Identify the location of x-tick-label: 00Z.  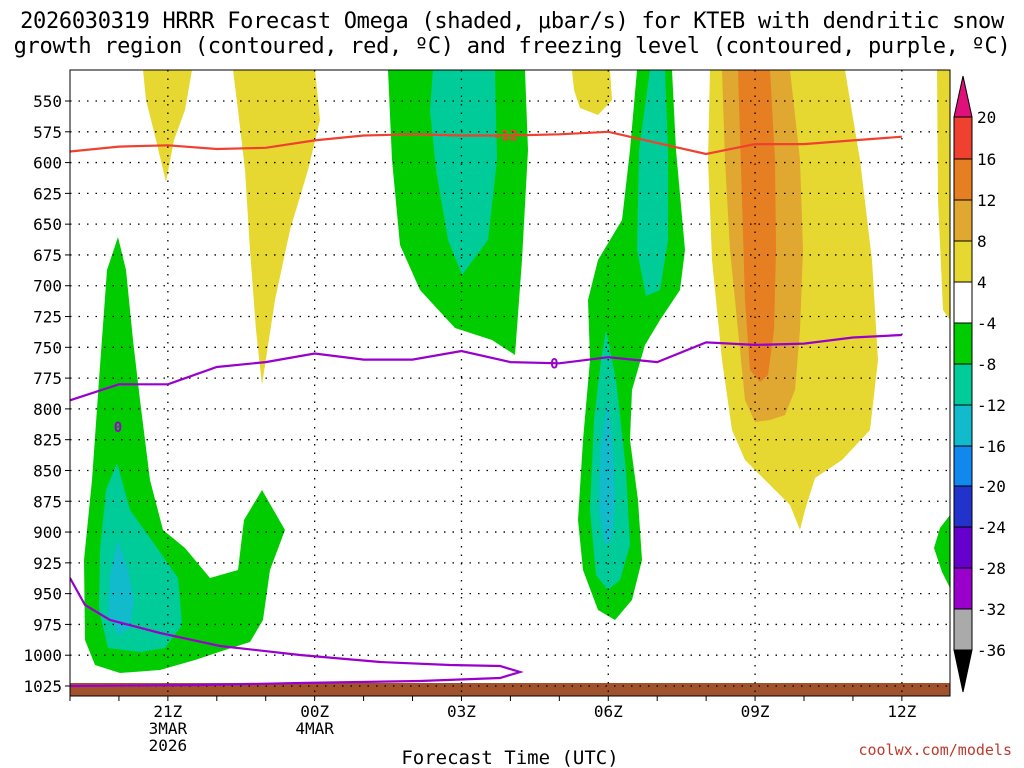
(314, 711).